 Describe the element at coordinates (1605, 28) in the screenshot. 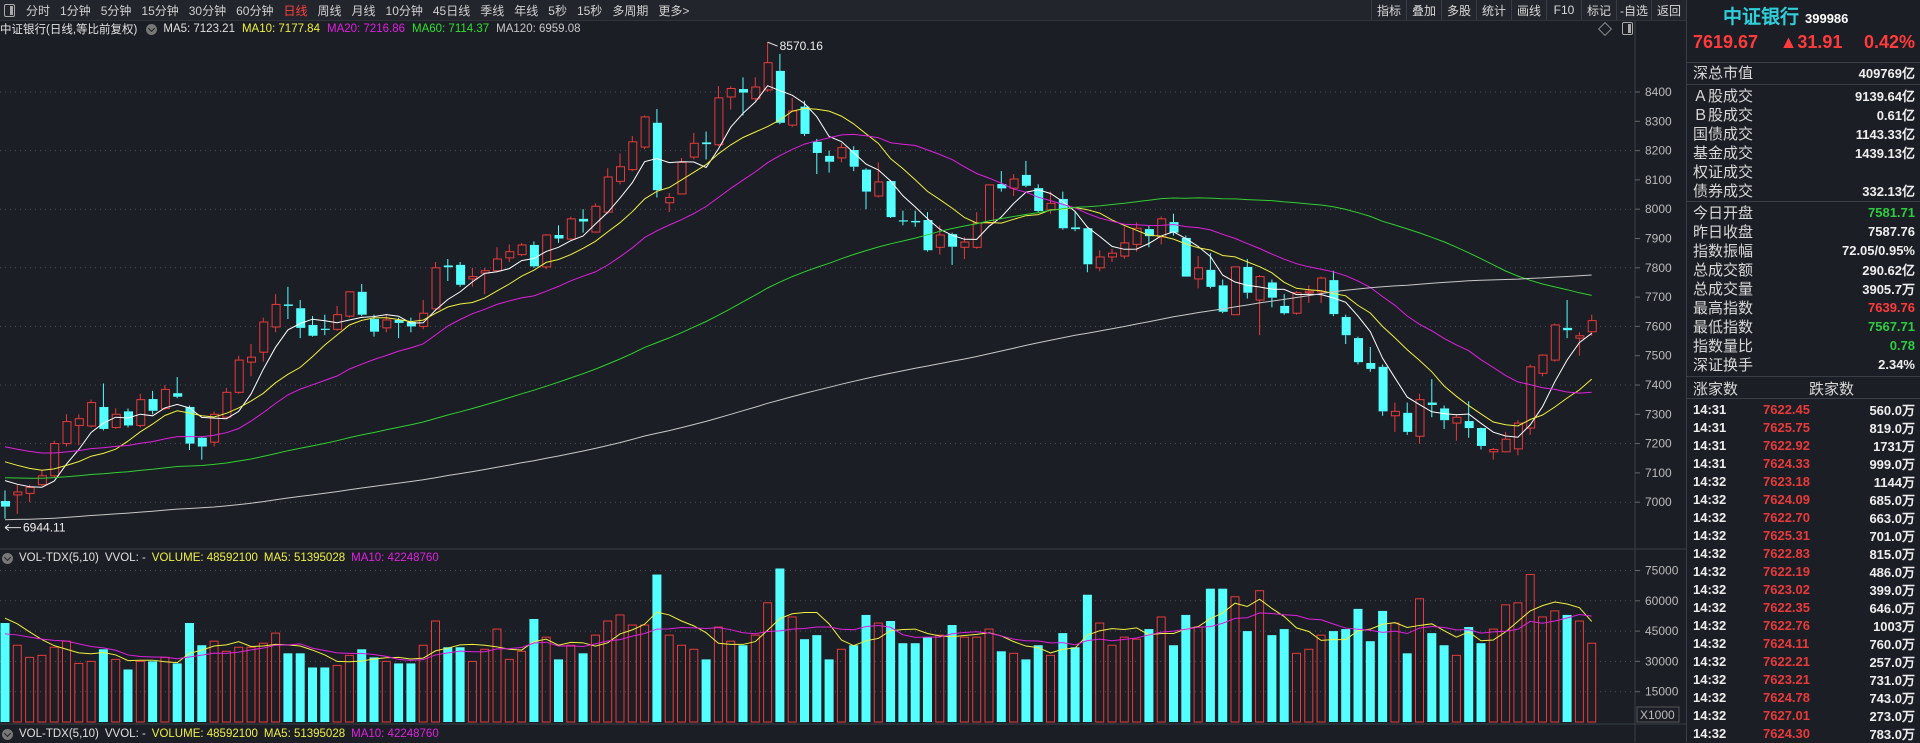

I see `diamond-icon` at that location.